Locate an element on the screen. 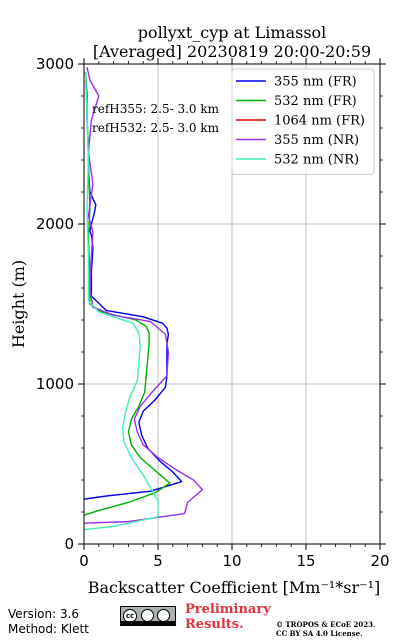 This screenshot has width=400, height=640. y-tick-label: 1000 is located at coordinates (55, 384).